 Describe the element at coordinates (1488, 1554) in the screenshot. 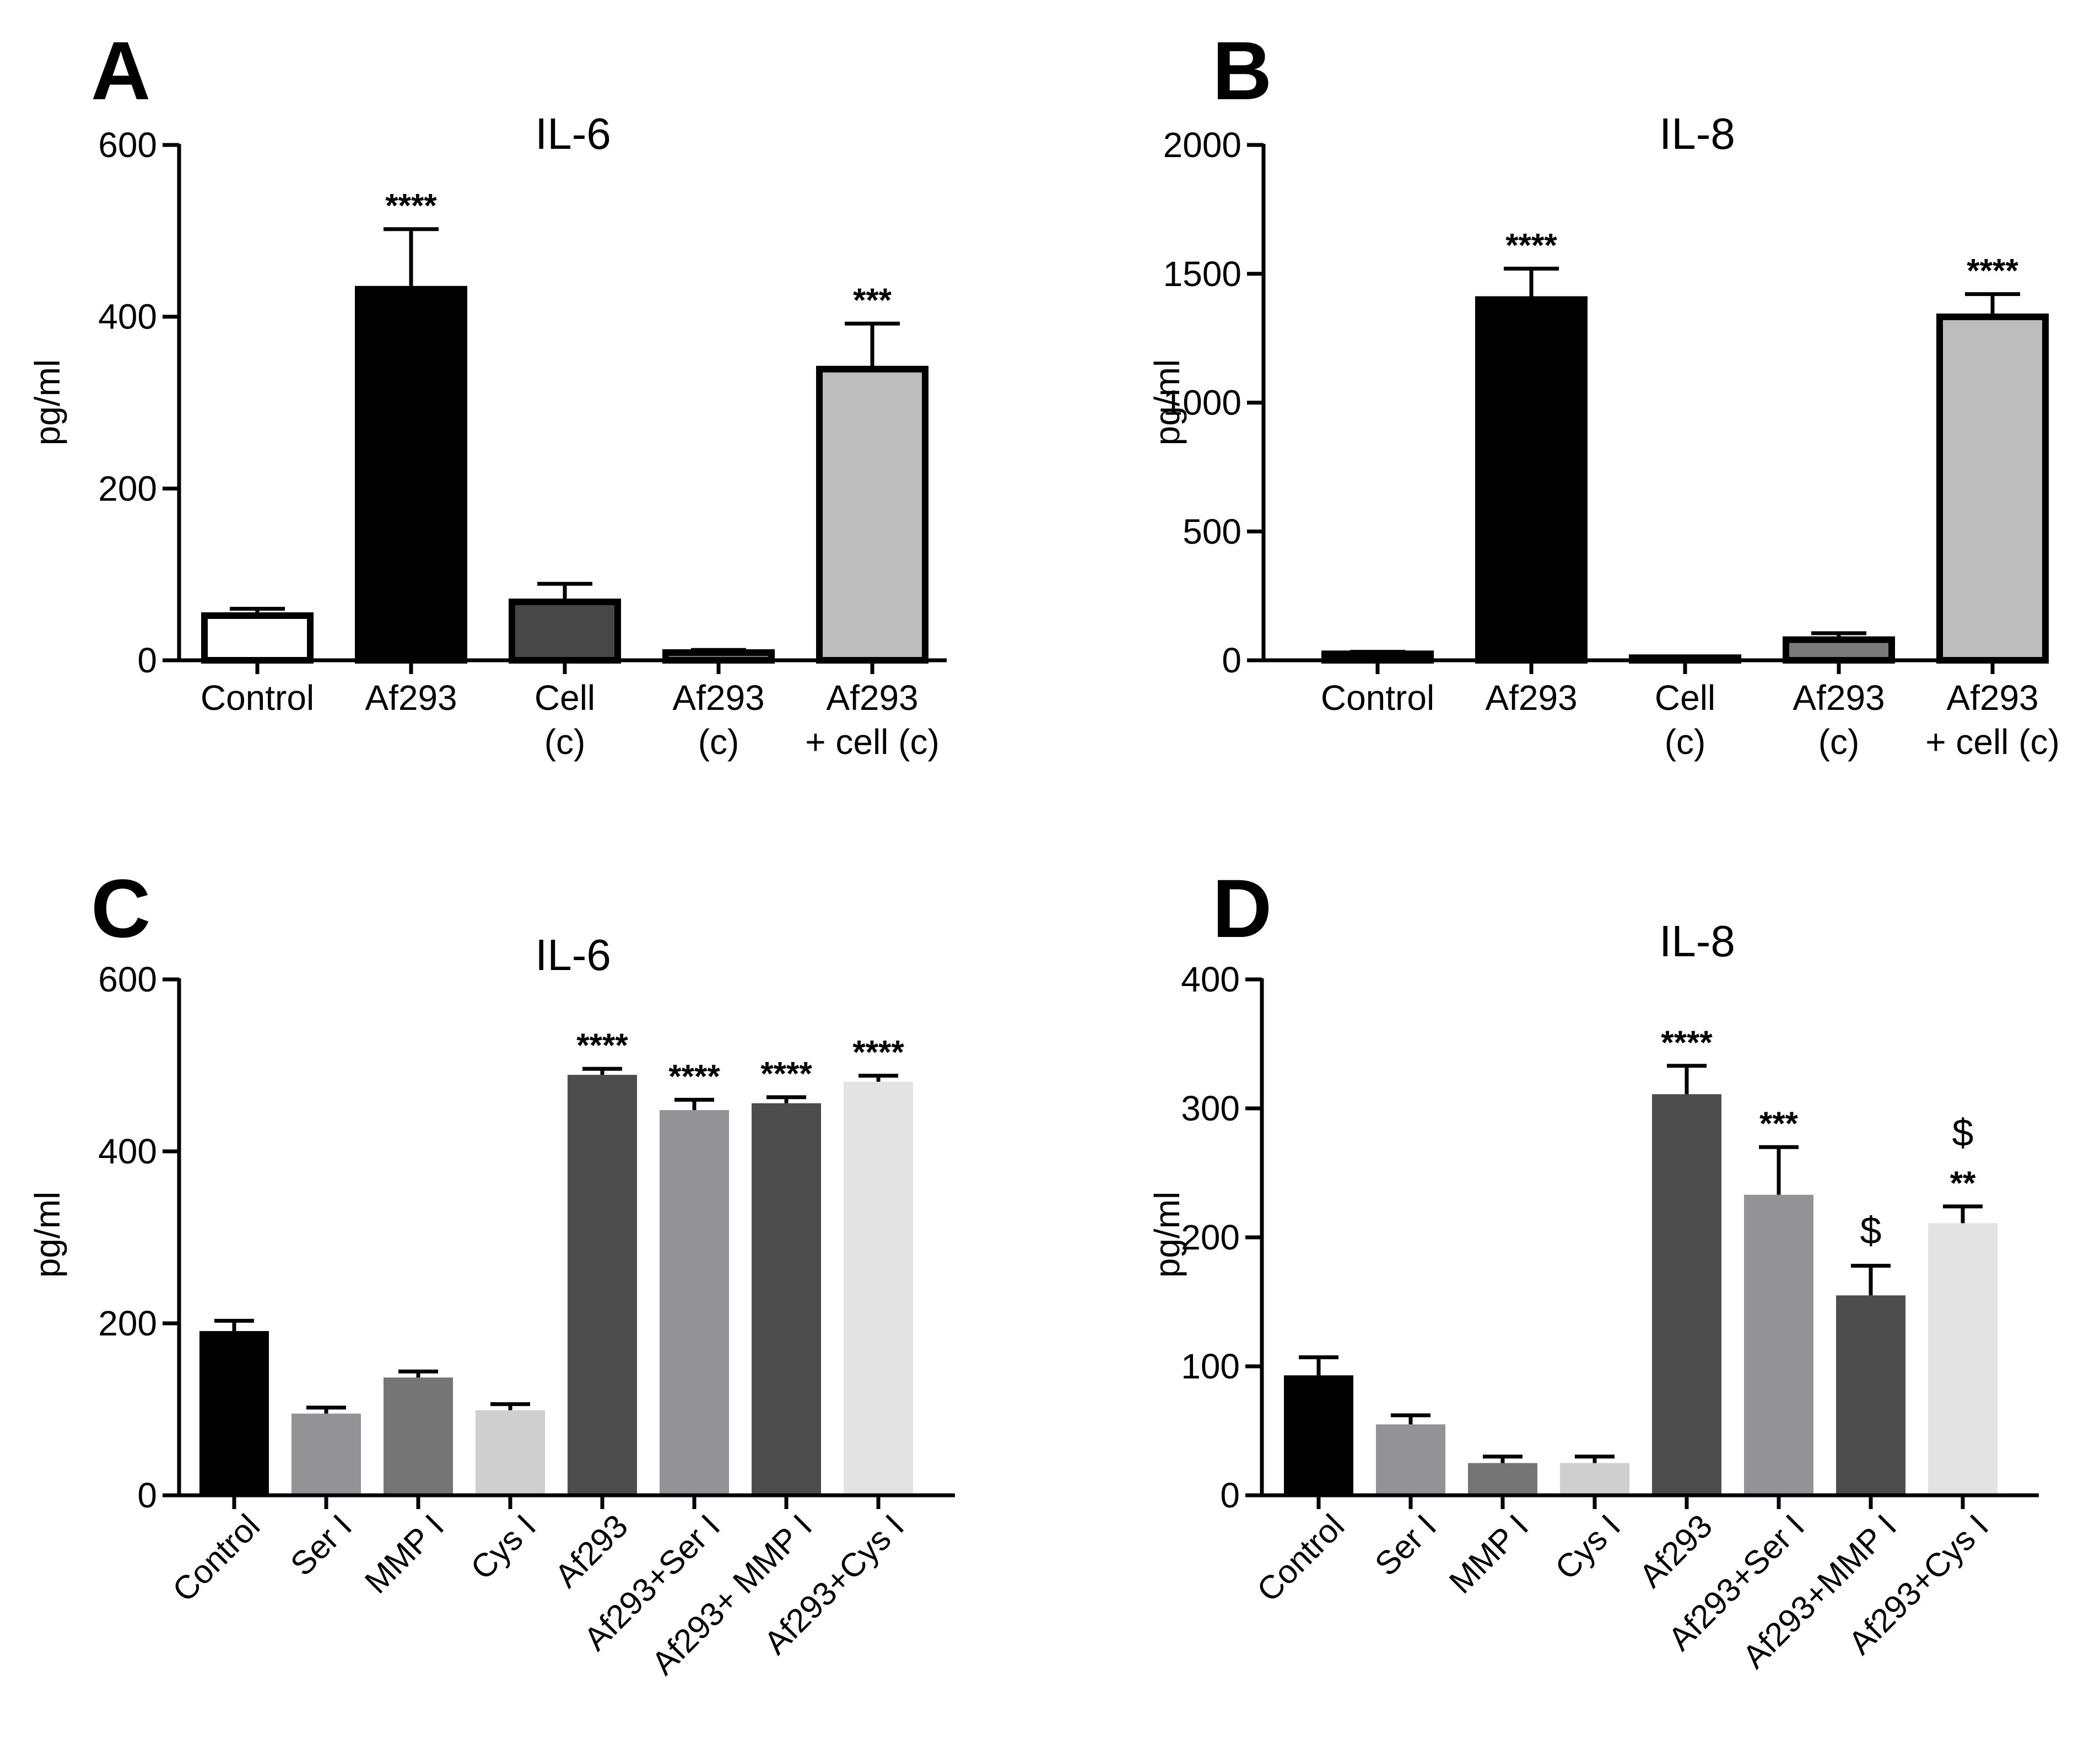

I see `category-label: MMP I` at that location.